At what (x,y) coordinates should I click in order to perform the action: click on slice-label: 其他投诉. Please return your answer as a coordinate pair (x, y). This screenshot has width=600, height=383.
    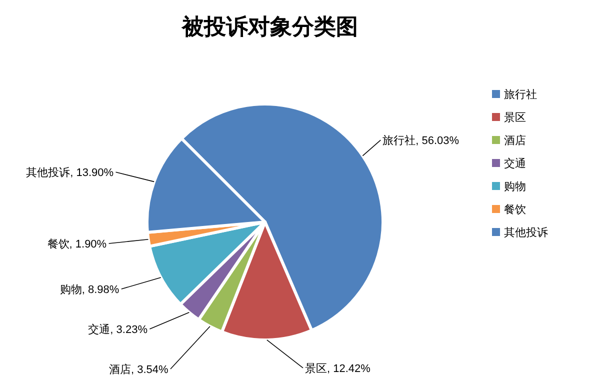
    Looking at the image, I should click on (48, 173).